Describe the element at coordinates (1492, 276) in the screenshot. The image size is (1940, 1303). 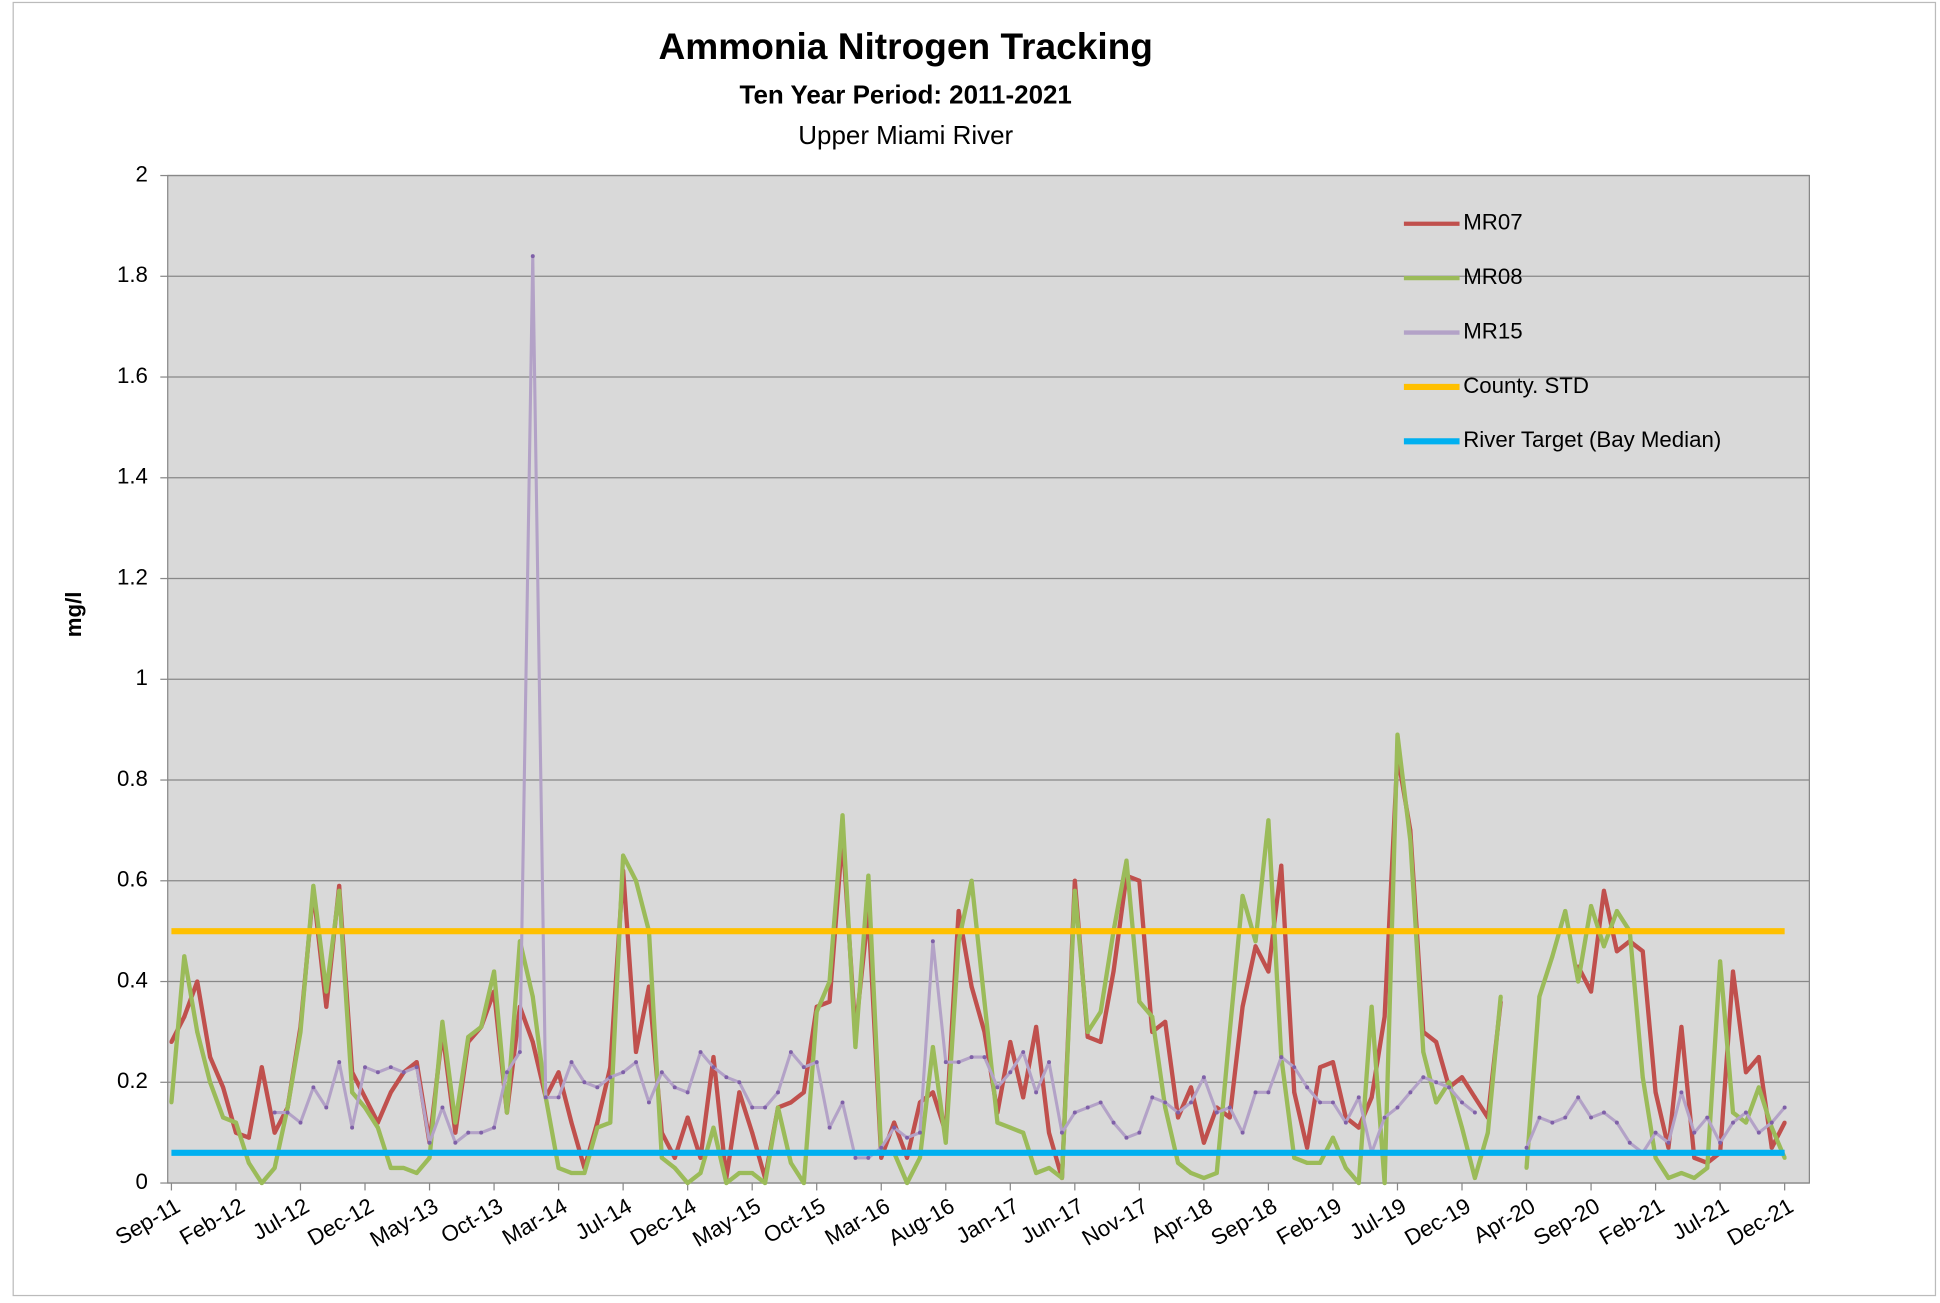
I see `legend-label: MR08` at that location.